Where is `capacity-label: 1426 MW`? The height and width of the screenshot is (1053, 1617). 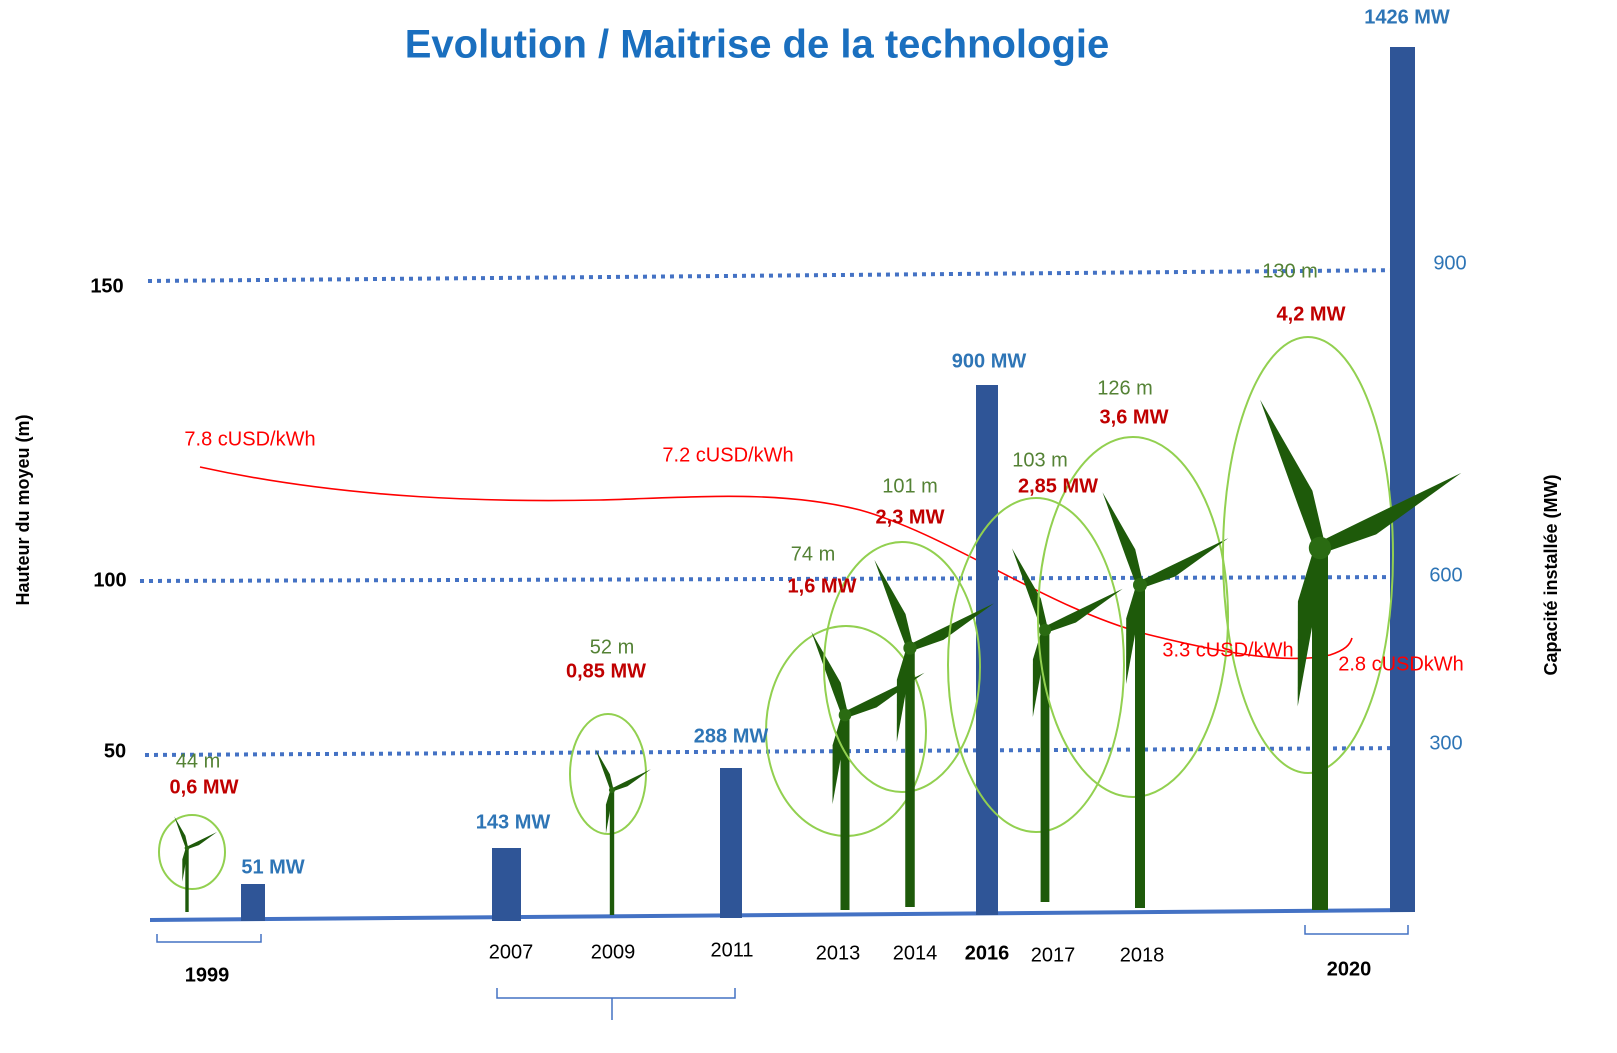 capacity-label: 1426 MW is located at coordinates (1407, 17).